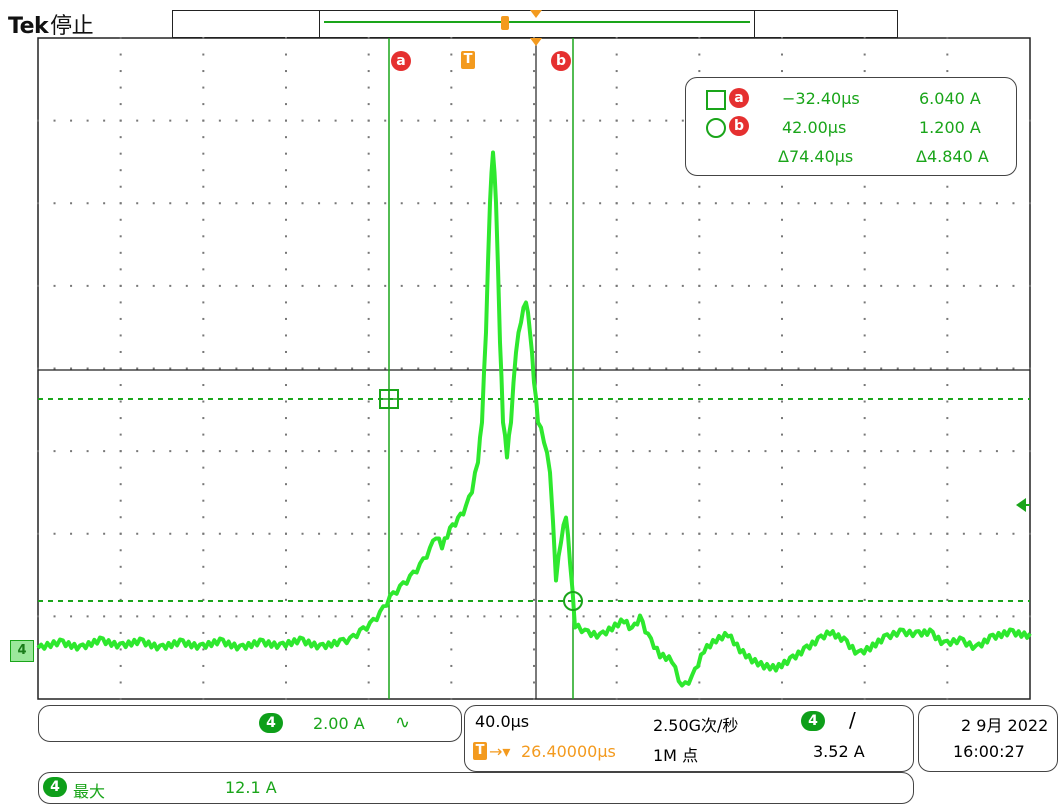 Image resolution: width=1064 pixels, height=805 pixels. I want to click on trigger-arrow-icon: →▾, so click(500, 751).